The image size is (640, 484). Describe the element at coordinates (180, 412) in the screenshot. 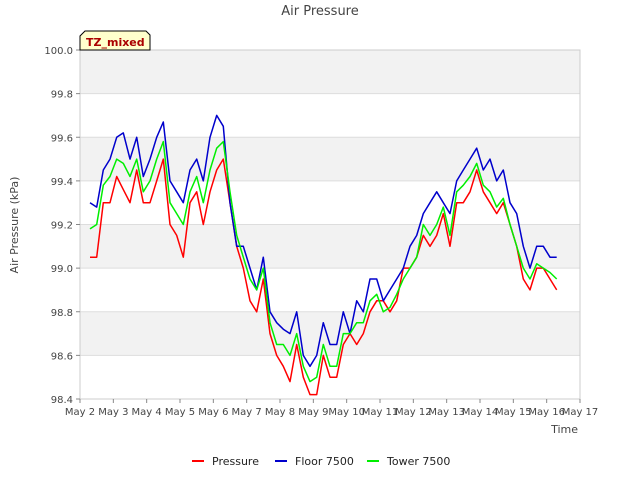

I see `x-tick-label: May 5` at that location.